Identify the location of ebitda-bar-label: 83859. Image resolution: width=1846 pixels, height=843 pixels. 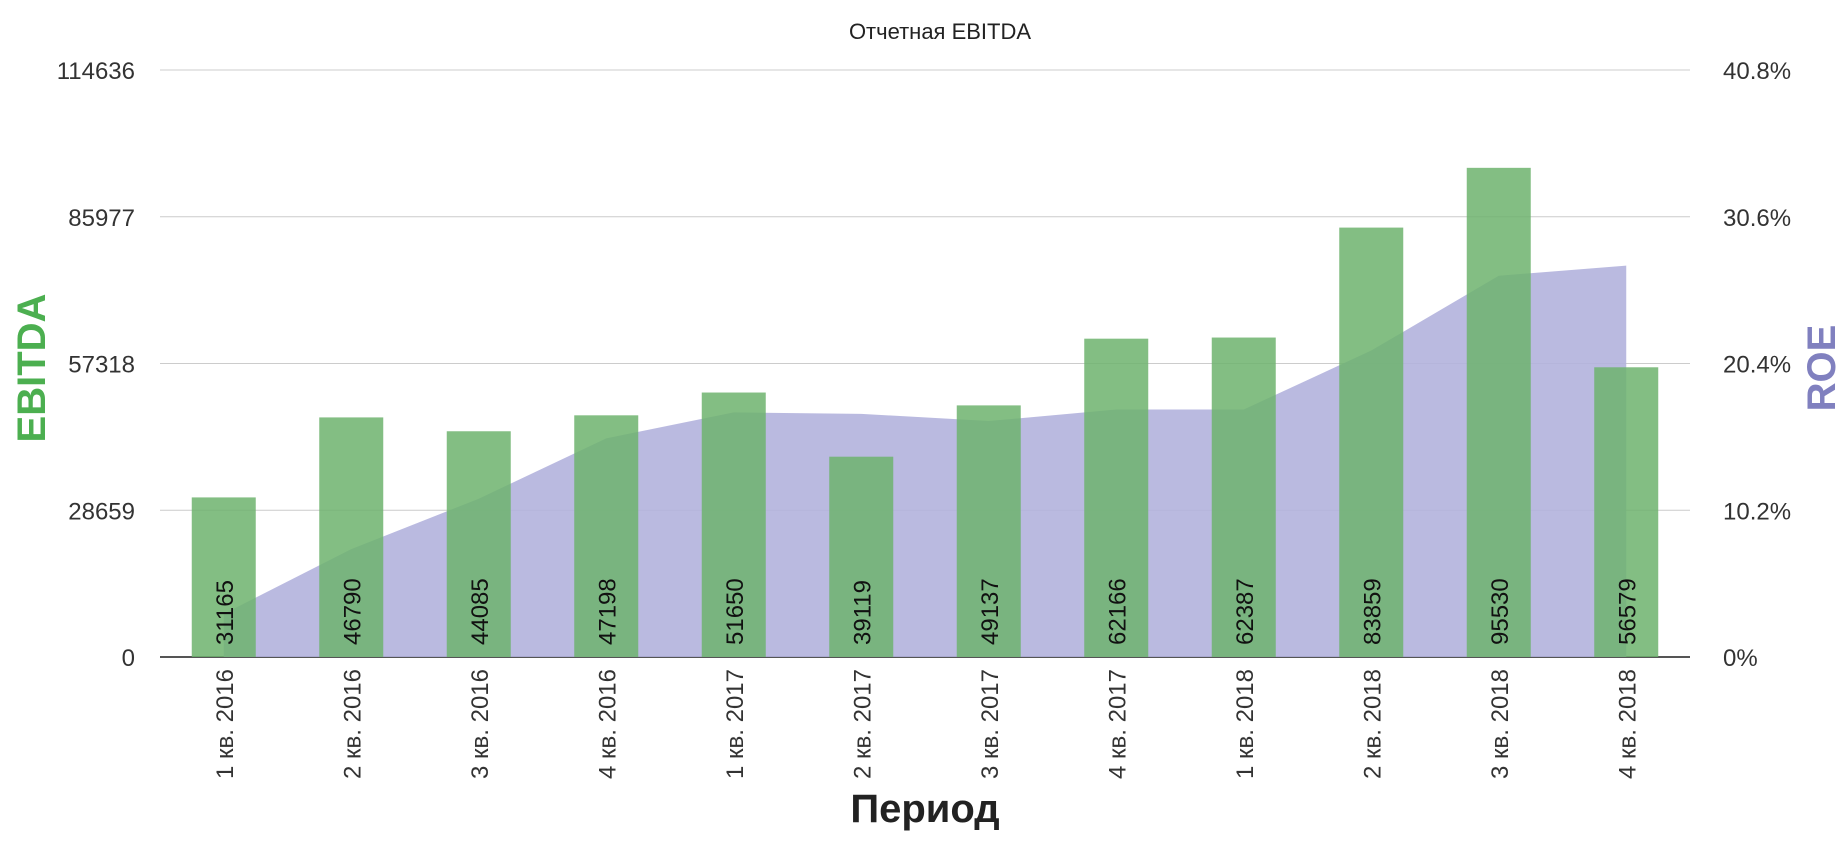
(1372, 611).